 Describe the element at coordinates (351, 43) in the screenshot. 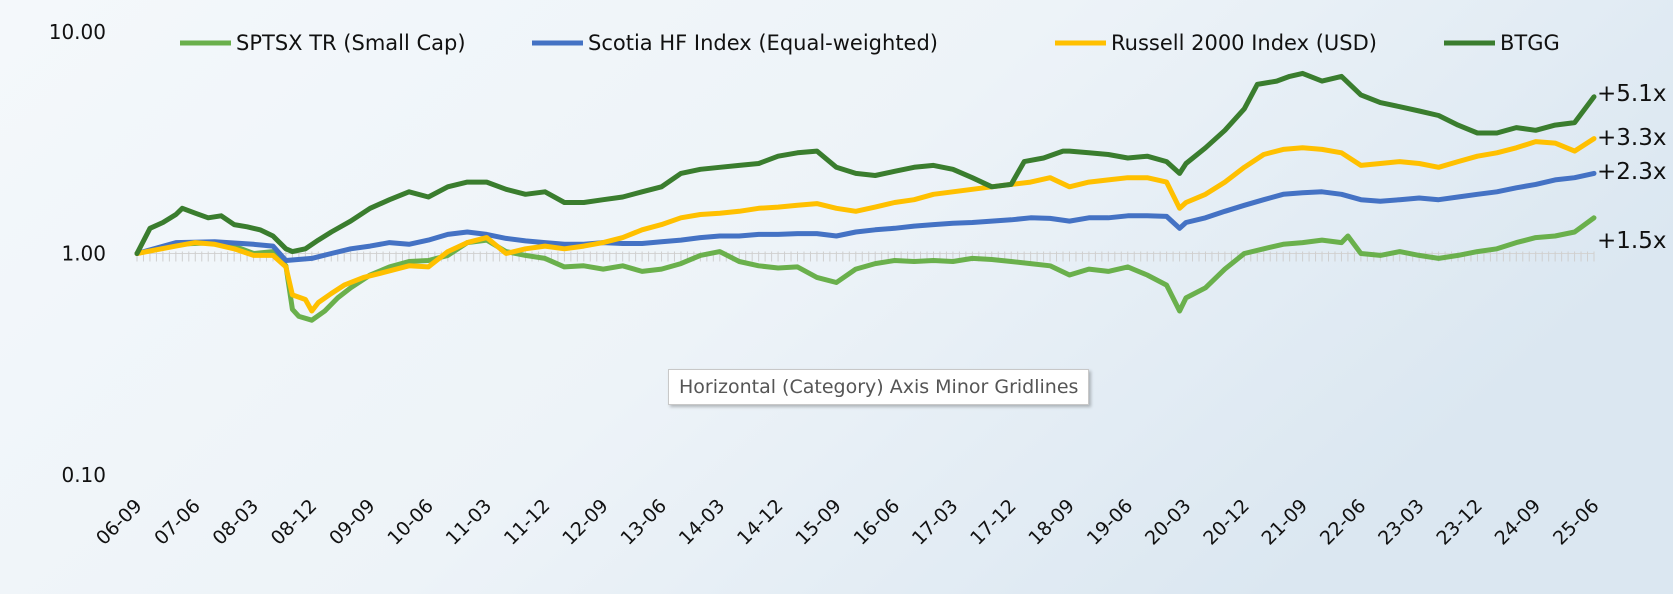

I see `legend-item: SPTSX TR (Small Cap)` at that location.